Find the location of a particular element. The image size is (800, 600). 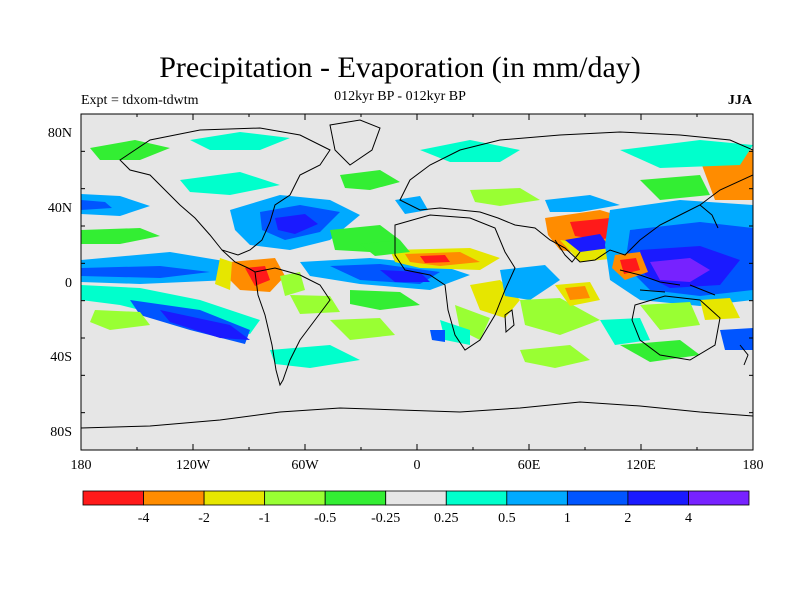

map-title: Precipitation - Evaporation (in mm/day) is located at coordinates (400, 67).